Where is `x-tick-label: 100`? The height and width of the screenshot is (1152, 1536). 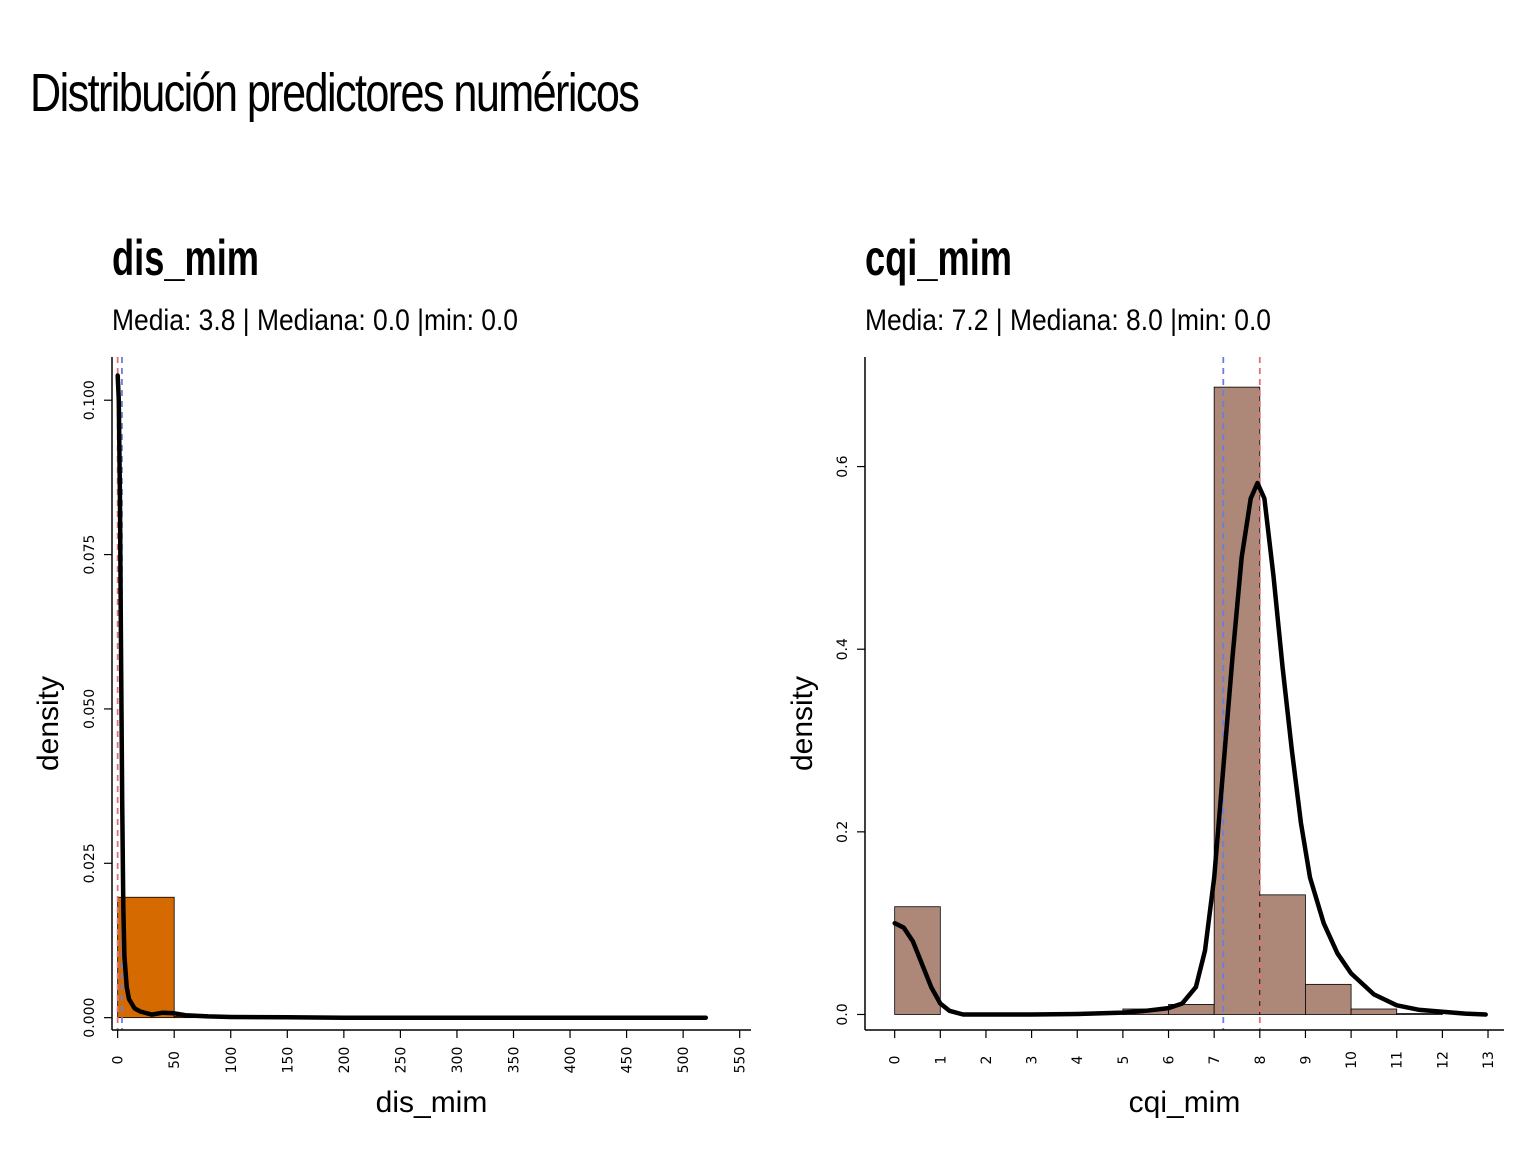
x-tick-label: 100 is located at coordinates (232, 1060).